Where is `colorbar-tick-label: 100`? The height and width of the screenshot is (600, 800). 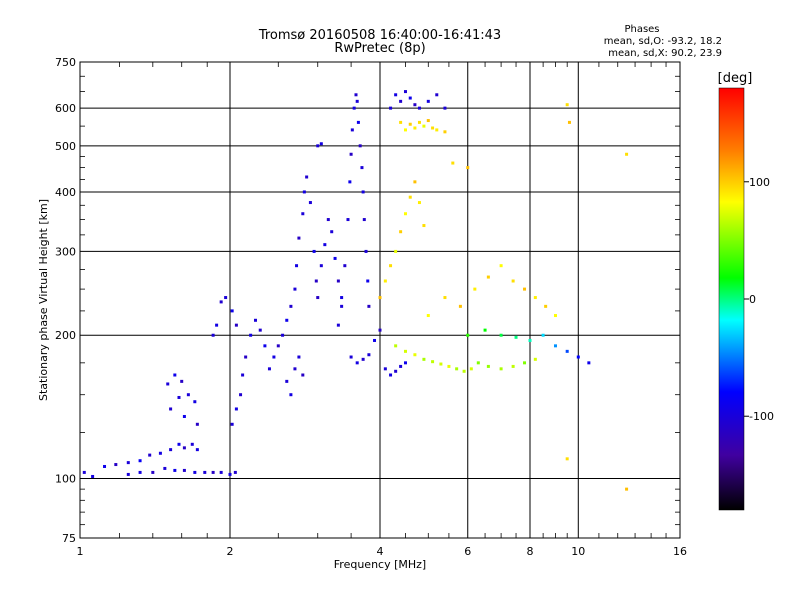 colorbar-tick-label: 100 is located at coordinates (759, 182).